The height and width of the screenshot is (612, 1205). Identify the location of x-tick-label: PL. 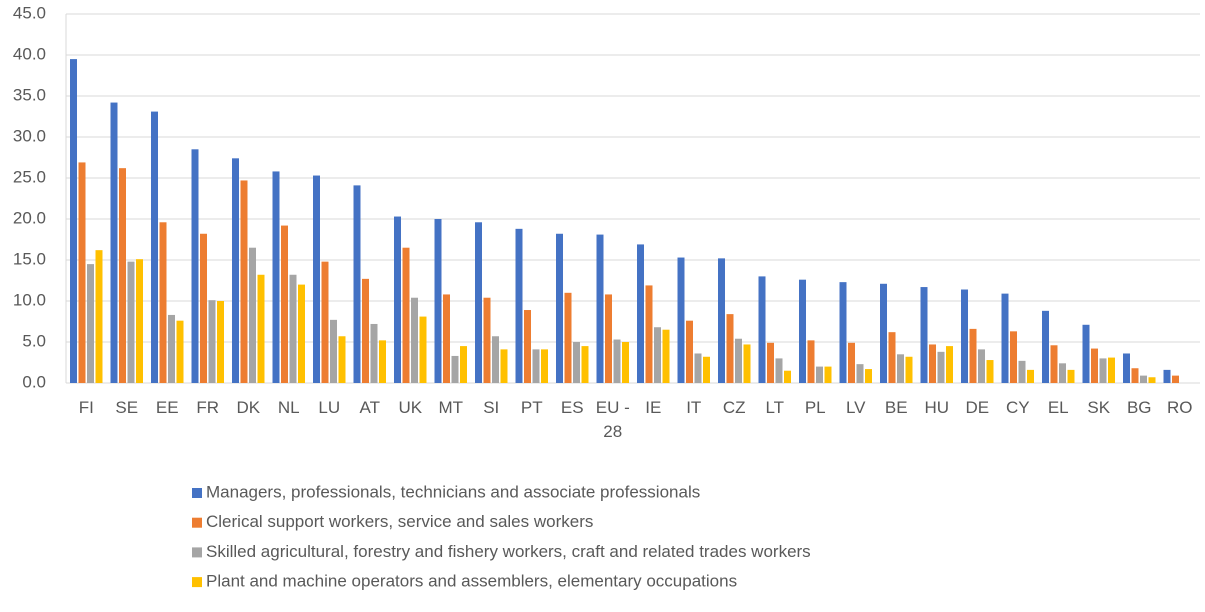
(815, 407).